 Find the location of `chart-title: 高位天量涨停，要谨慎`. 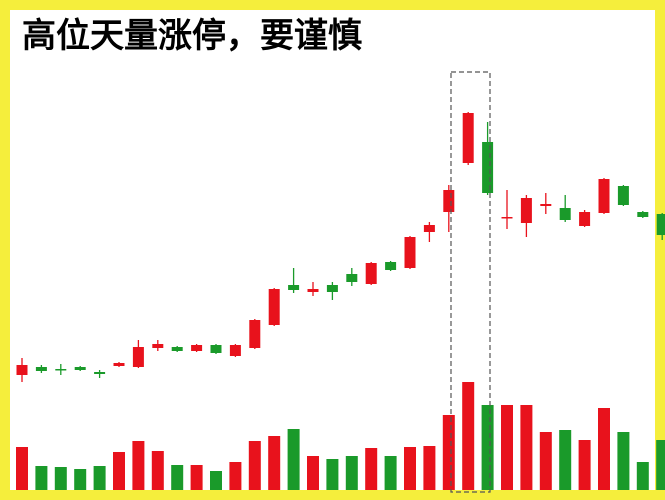

chart-title: 高位天量涨停，要谨慎 is located at coordinates (192, 36).